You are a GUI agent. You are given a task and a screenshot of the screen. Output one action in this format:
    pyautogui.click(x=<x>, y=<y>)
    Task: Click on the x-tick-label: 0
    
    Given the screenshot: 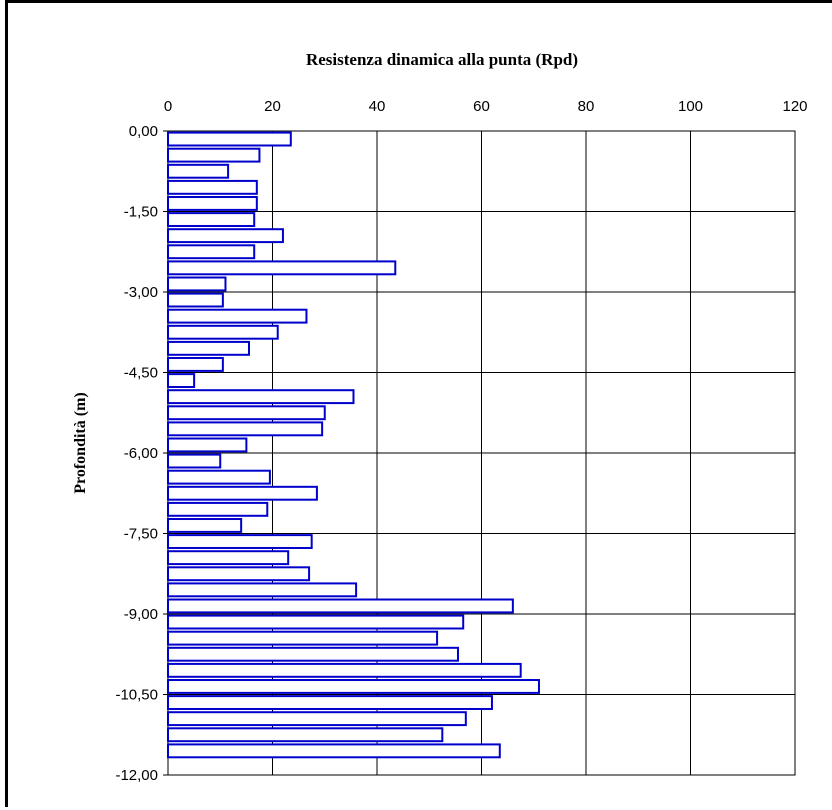 What is the action you would take?
    pyautogui.click(x=168, y=106)
    